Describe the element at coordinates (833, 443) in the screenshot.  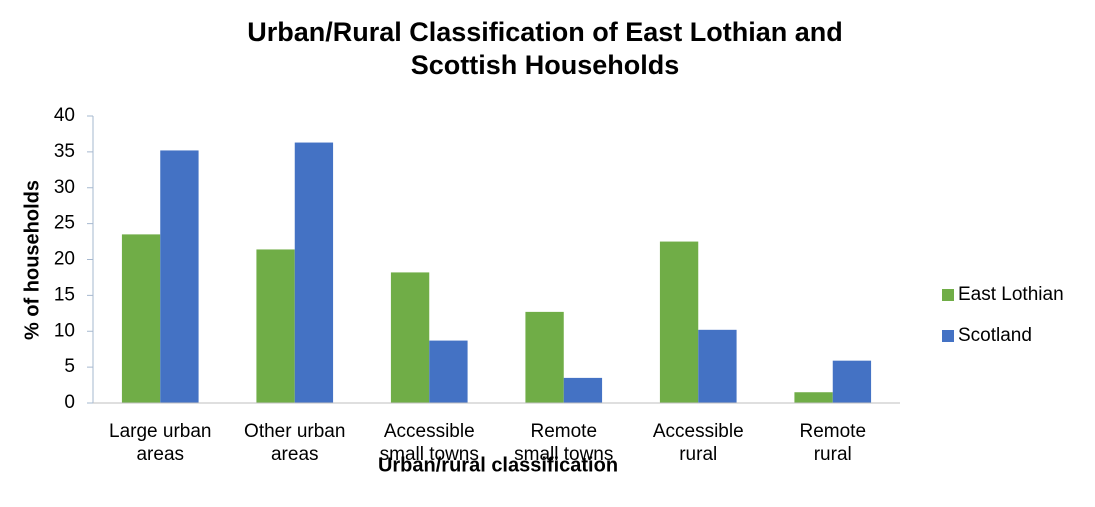
I see `x-tick-label: Remote rural` at that location.